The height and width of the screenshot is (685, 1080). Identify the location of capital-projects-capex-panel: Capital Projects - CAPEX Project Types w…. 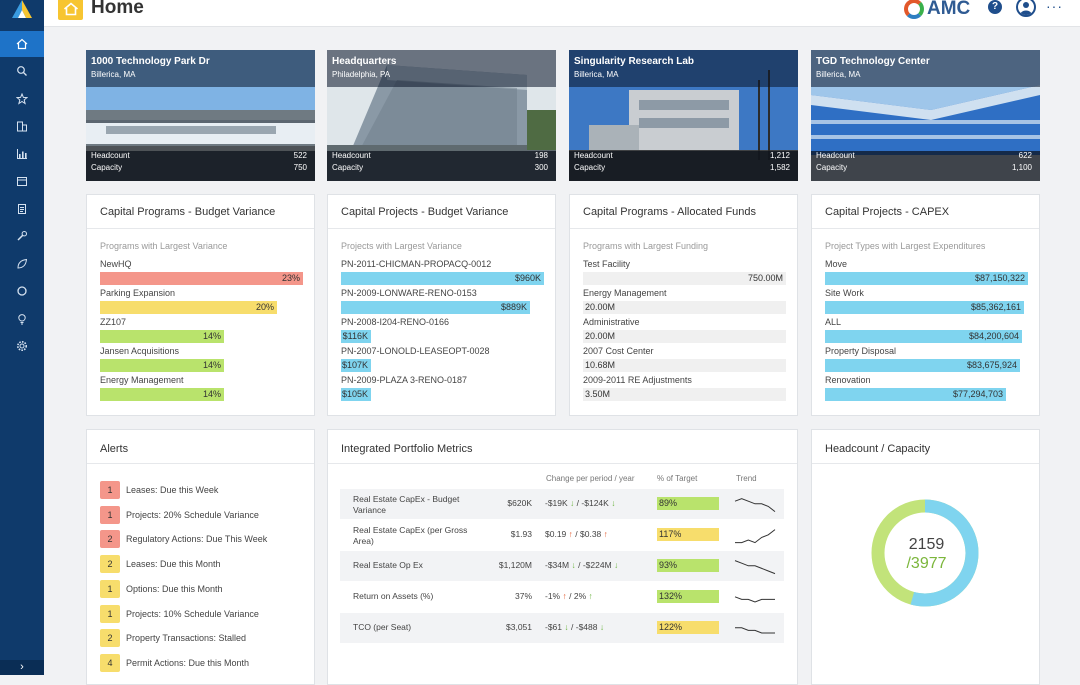
(925, 305).